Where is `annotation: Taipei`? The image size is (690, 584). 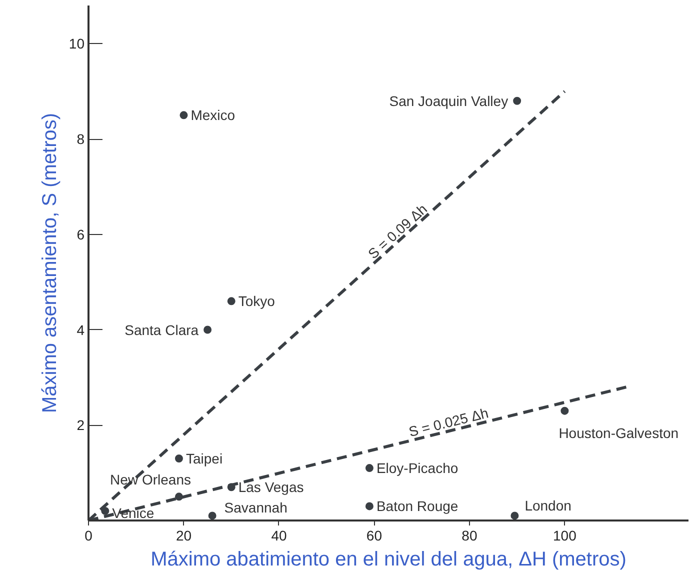 annotation: Taipei is located at coordinates (204, 458).